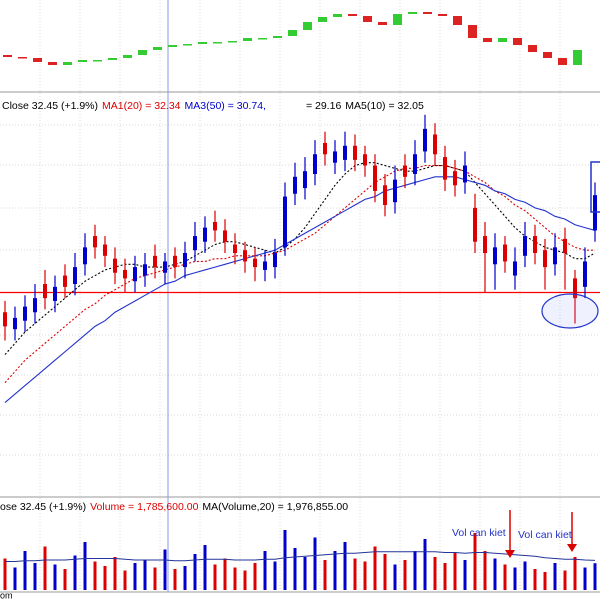 This screenshot has height=600, width=600. Describe the element at coordinates (43, 507) in the screenshot. I see `legend-item: ose 32.45 (+1.9%)` at that location.